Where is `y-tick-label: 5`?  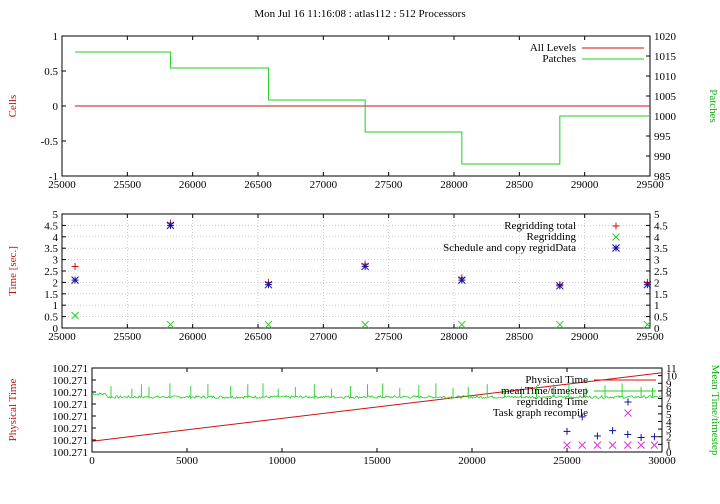
y-tick-label: 5 is located at coordinates (56, 215).